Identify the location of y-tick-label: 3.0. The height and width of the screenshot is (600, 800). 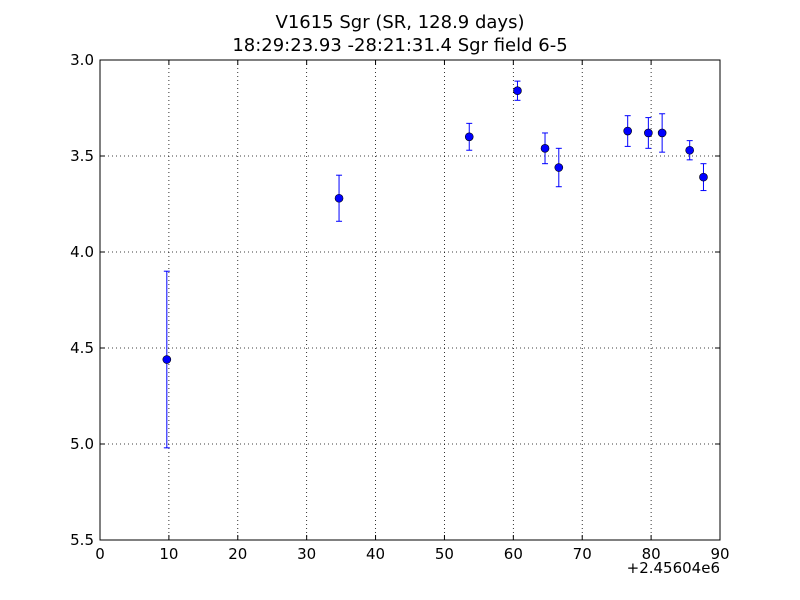
(82, 60).